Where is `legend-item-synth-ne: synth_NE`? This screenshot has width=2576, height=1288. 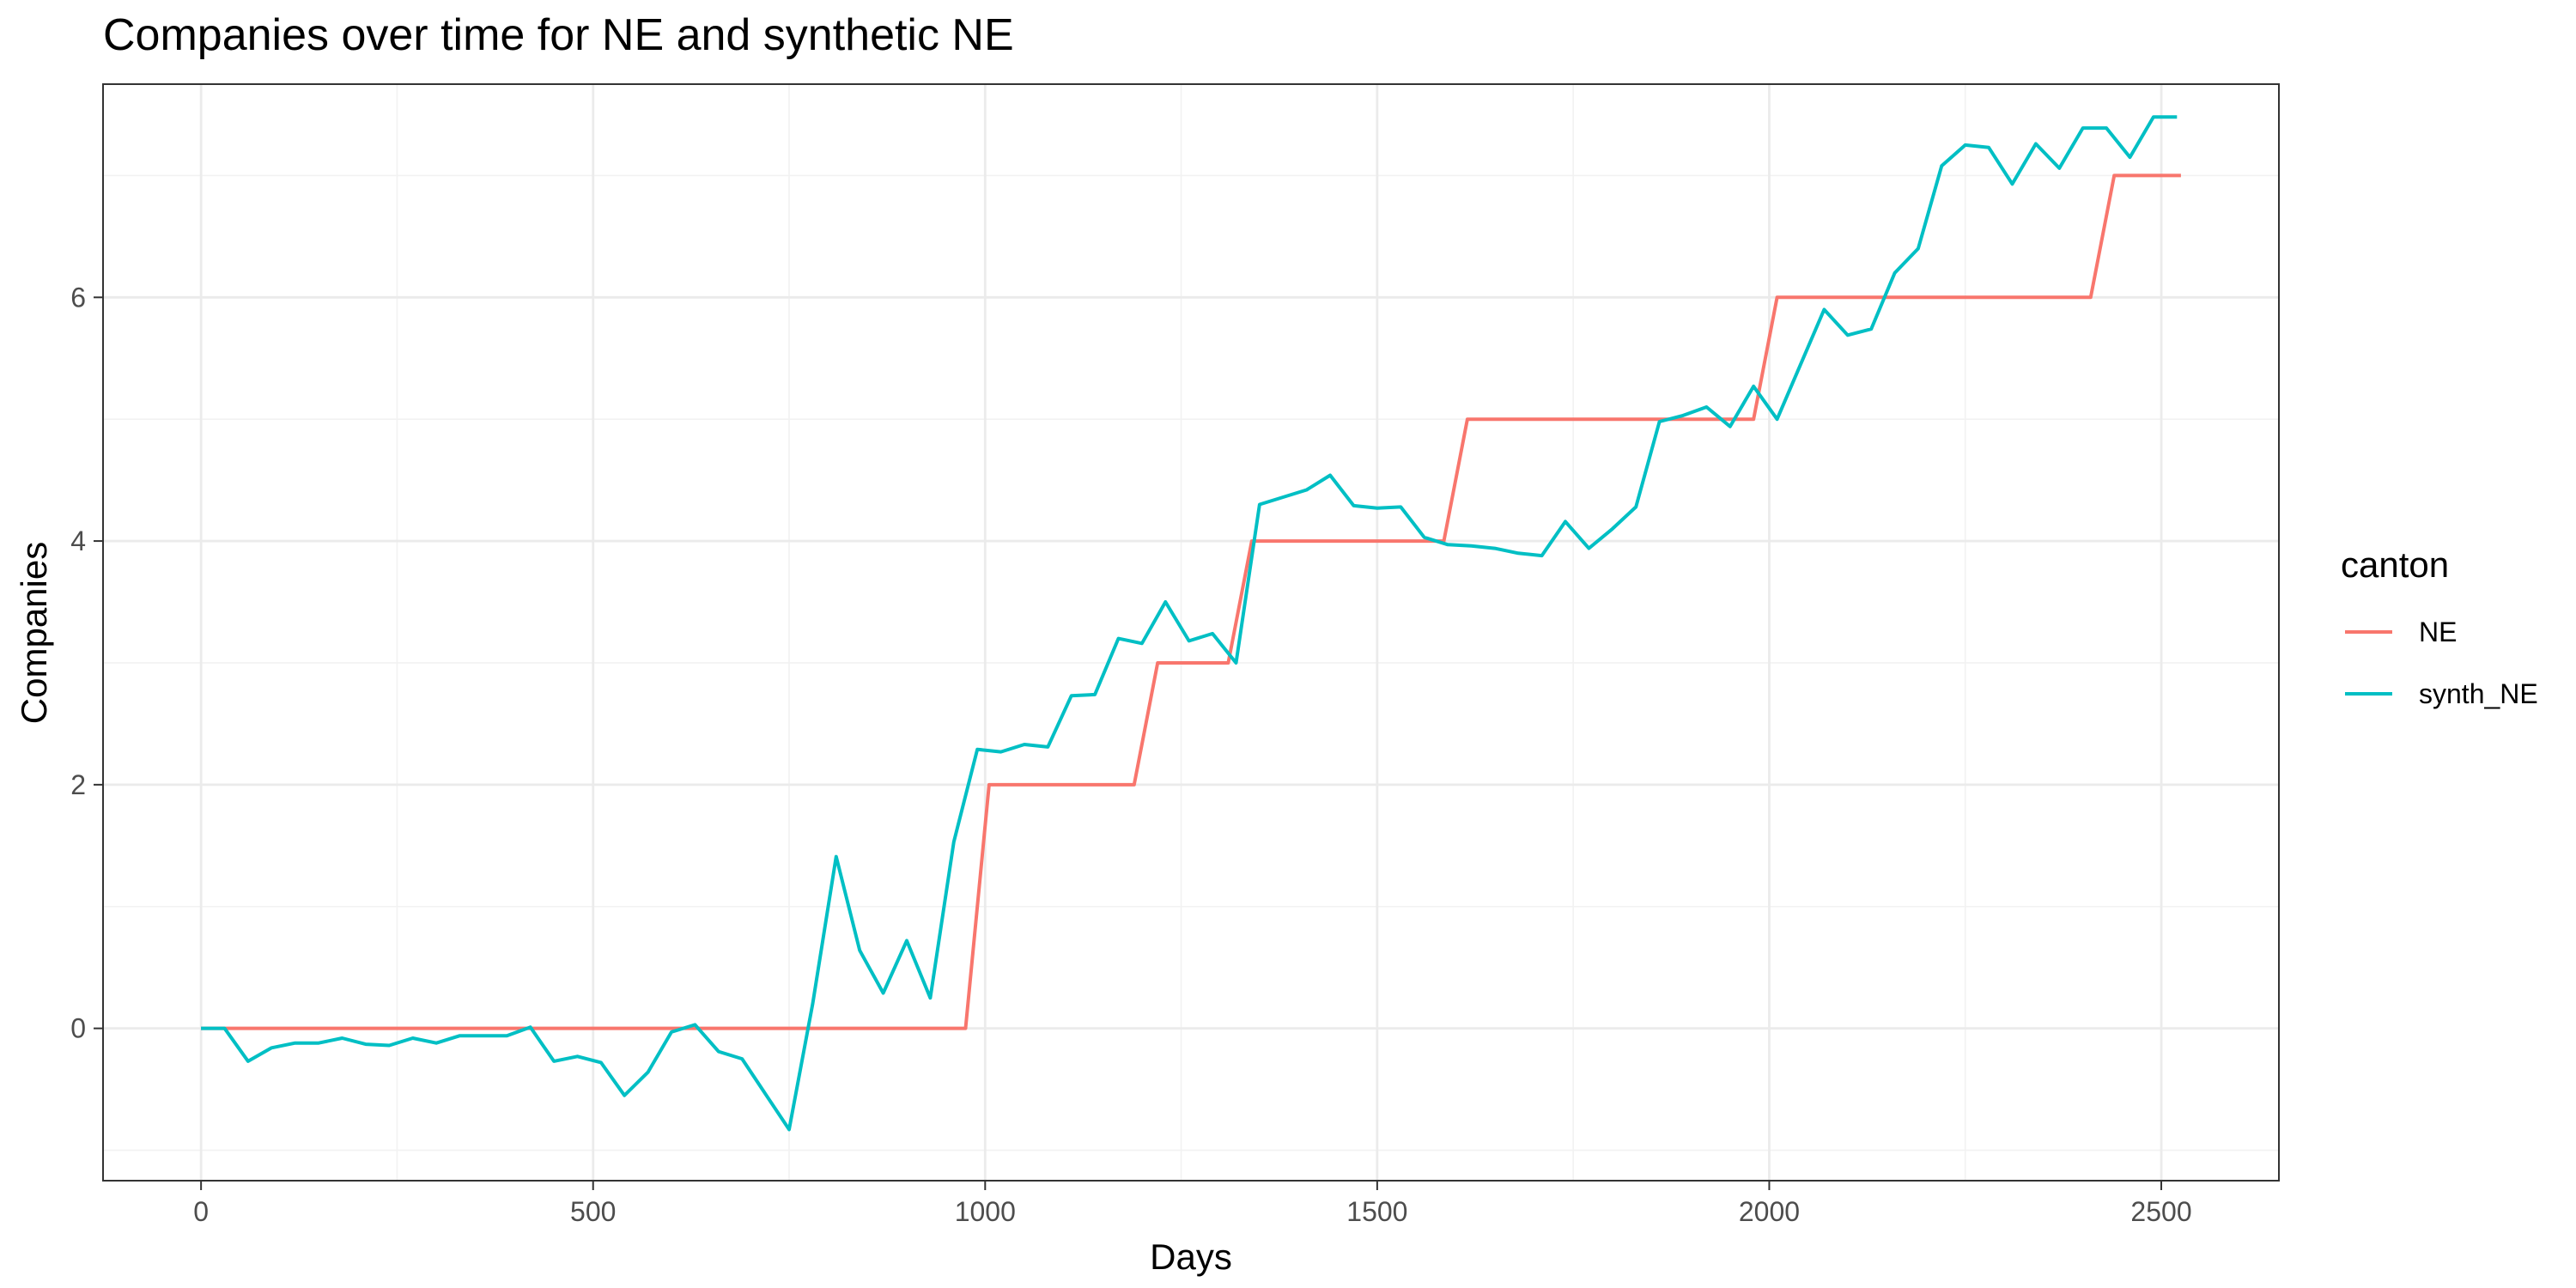 legend-item-synth-ne: synth_NE is located at coordinates (2441, 693).